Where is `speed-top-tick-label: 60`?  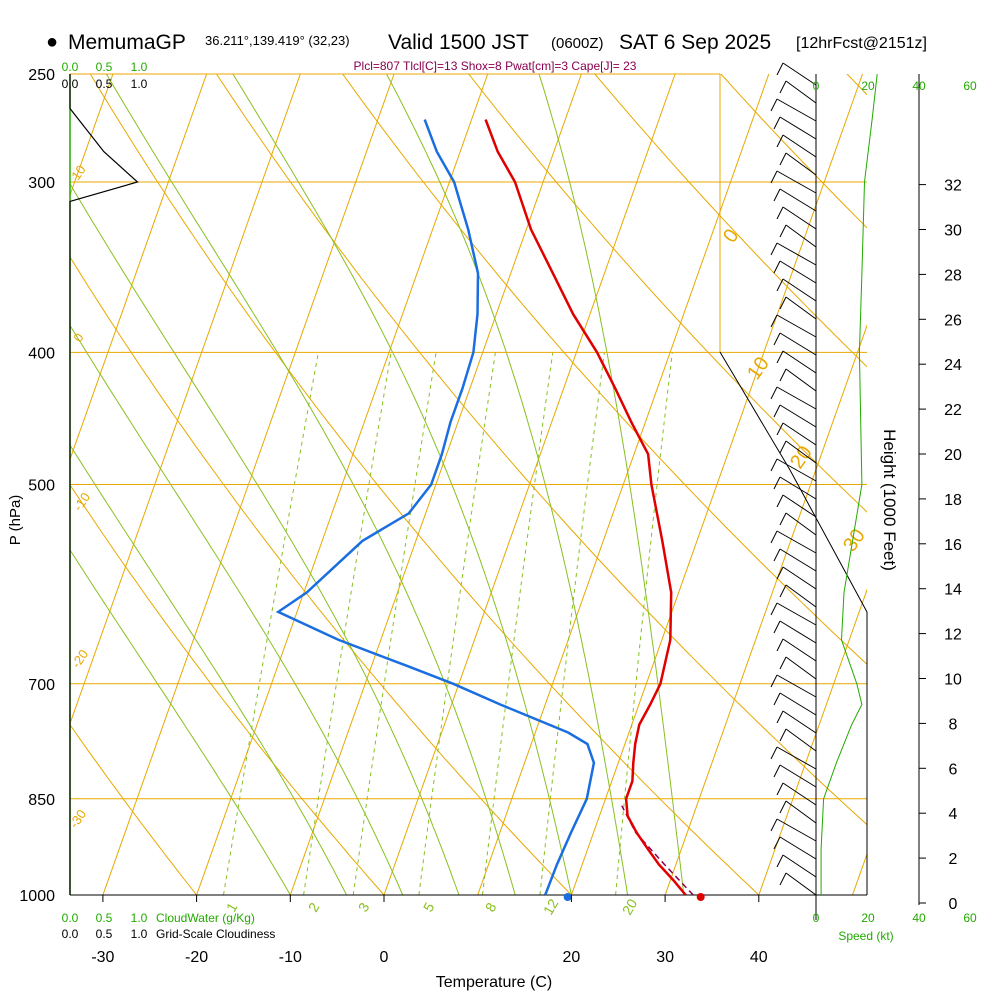 speed-top-tick-label: 60 is located at coordinates (970, 86).